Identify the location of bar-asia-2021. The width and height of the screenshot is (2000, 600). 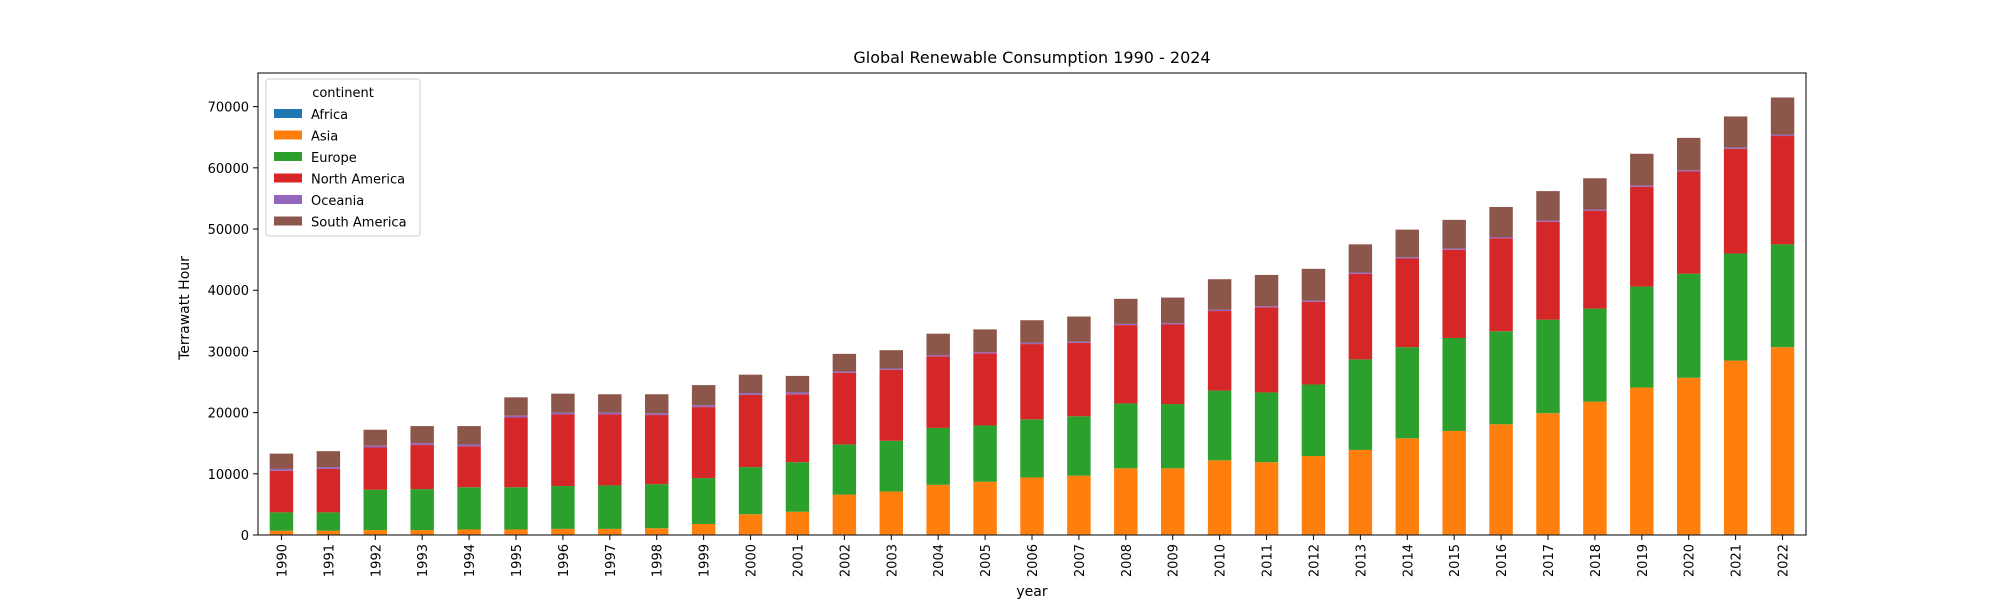
(1735, 447).